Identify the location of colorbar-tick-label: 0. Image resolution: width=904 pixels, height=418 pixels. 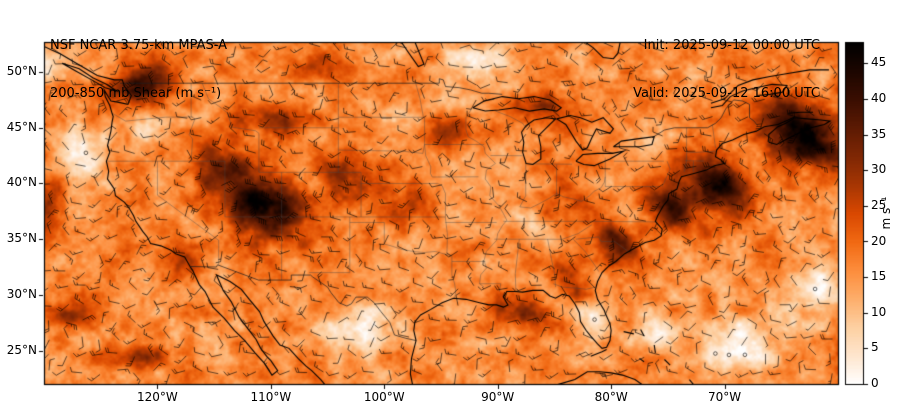
(875, 383).